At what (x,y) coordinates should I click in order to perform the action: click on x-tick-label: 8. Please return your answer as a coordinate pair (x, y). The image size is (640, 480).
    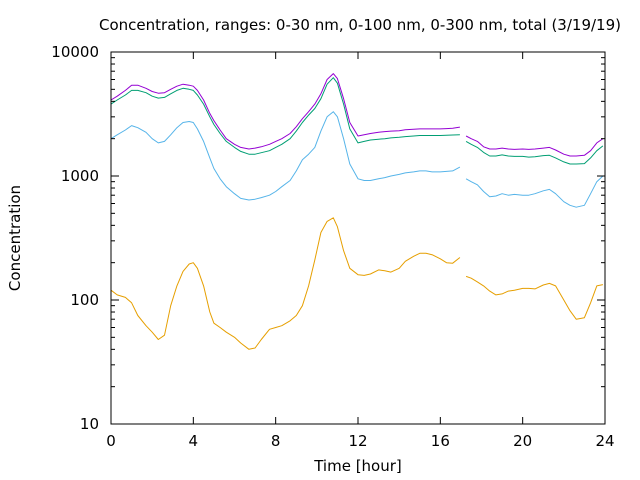
    Looking at the image, I should click on (276, 441).